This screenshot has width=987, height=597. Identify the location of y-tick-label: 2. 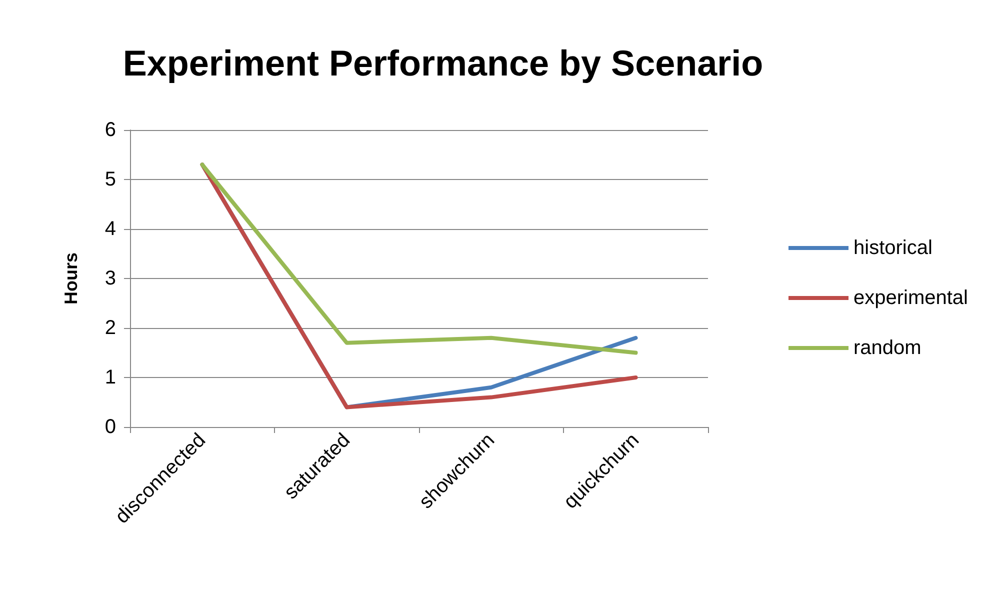
(110, 328).